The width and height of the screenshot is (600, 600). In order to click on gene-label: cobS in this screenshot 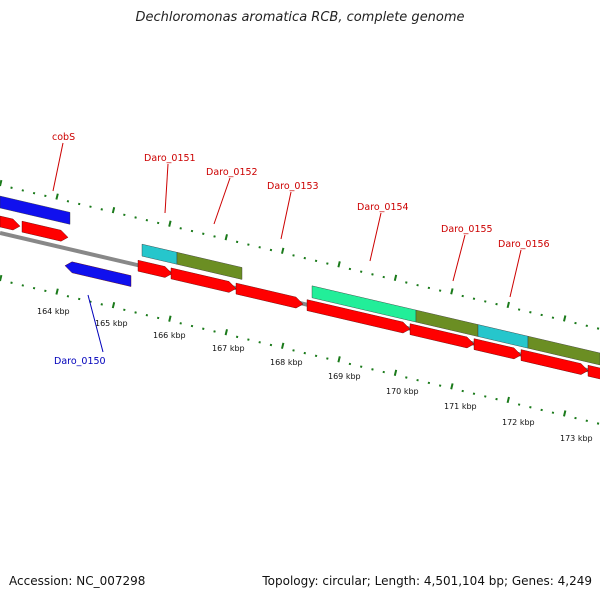, I will do `click(63, 137)`.